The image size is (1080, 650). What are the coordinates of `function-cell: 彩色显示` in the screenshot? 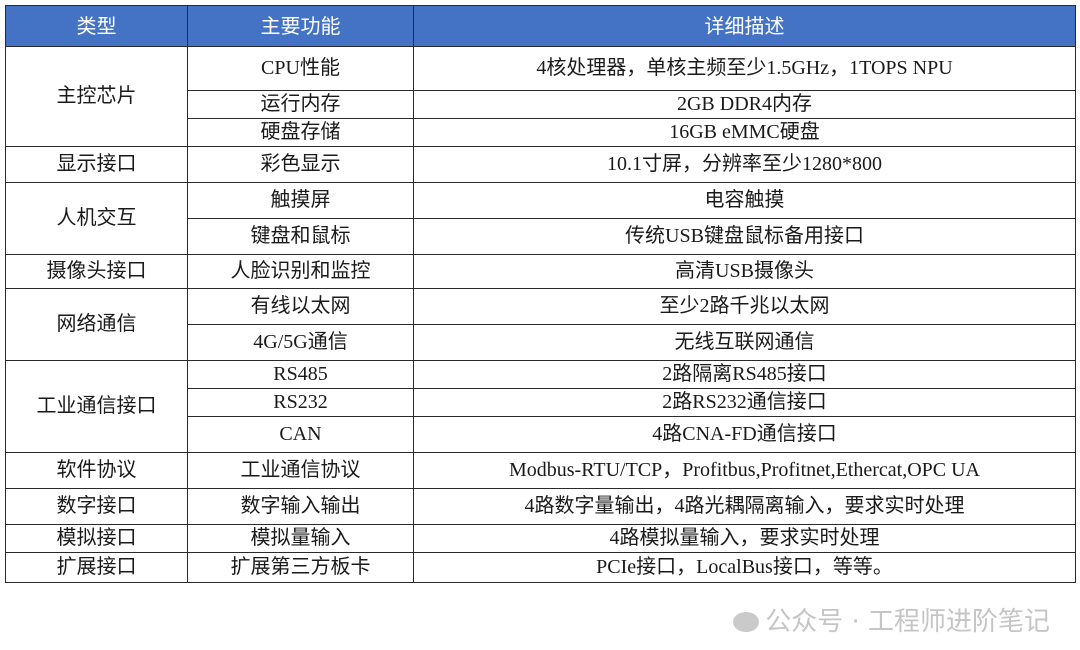 It's located at (300, 164).